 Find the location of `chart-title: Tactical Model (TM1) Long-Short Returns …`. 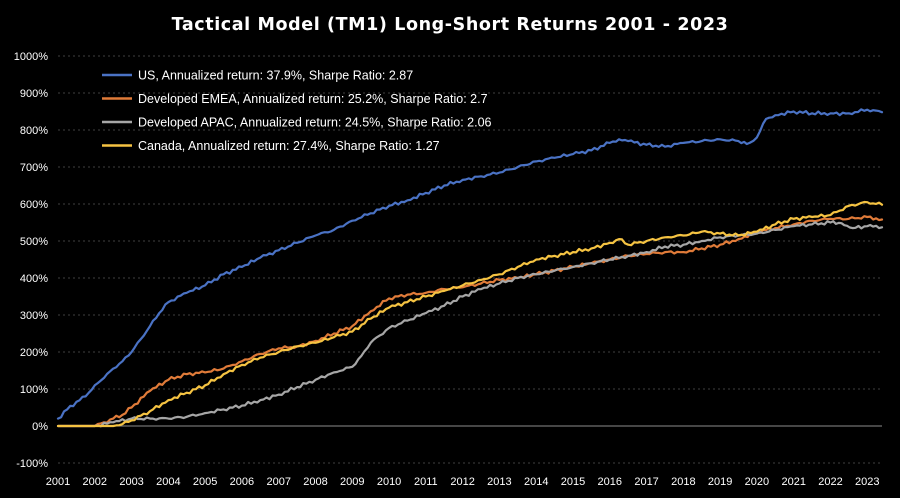

chart-title: Tactical Model (TM1) Long-Short Returns … is located at coordinates (450, 25).